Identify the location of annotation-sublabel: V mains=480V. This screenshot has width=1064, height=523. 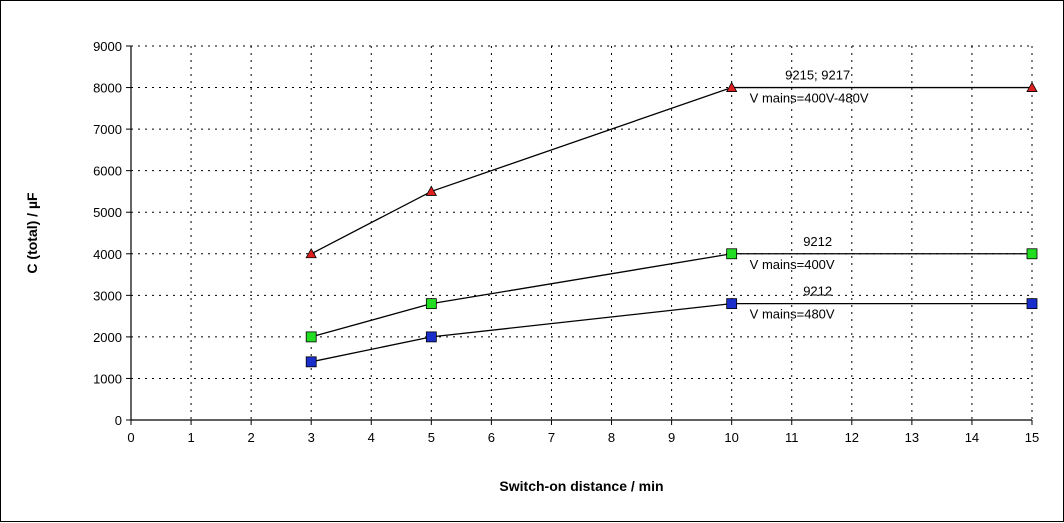
(792, 314).